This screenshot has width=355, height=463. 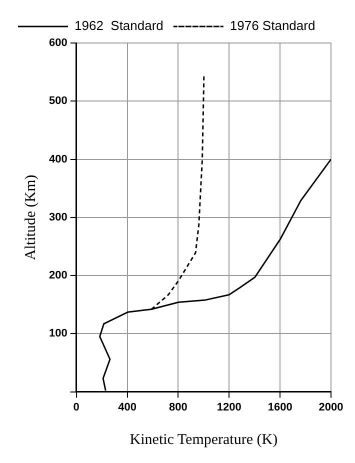 What do you see at coordinates (127, 407) in the screenshot?
I see `x-tick-label: 400` at bounding box center [127, 407].